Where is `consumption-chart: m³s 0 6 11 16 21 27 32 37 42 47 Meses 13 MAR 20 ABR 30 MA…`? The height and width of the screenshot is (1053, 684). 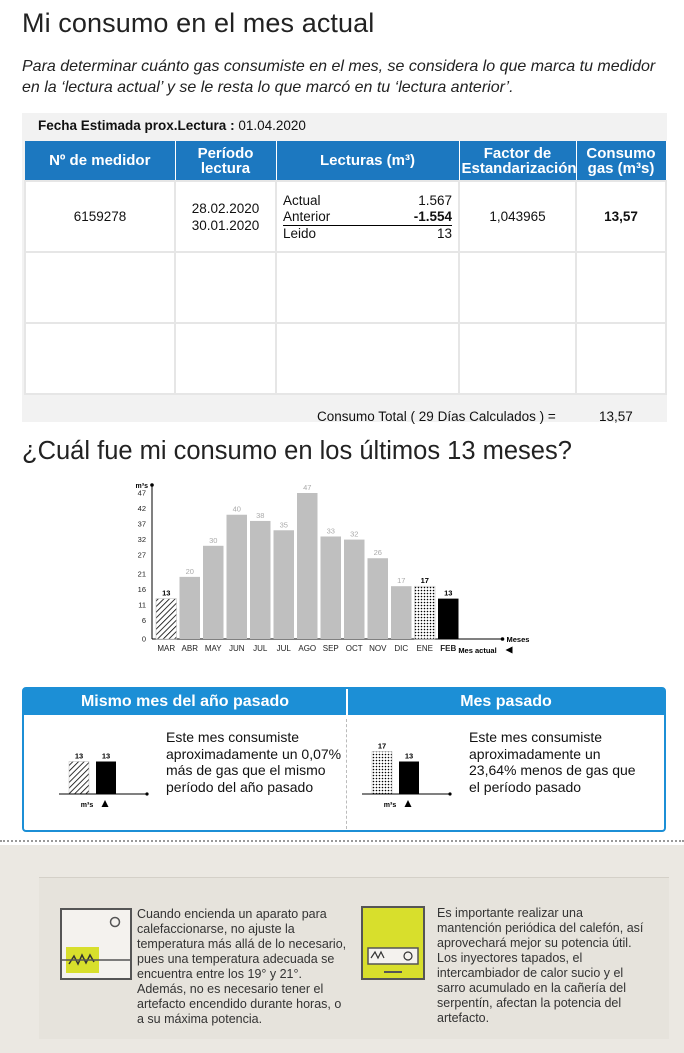 consumption-chart: m³s 0 6 11 16 21 27 32 37 42 47 Meses 13 MAR 20 ABR 30 MA… is located at coordinates (340, 570).